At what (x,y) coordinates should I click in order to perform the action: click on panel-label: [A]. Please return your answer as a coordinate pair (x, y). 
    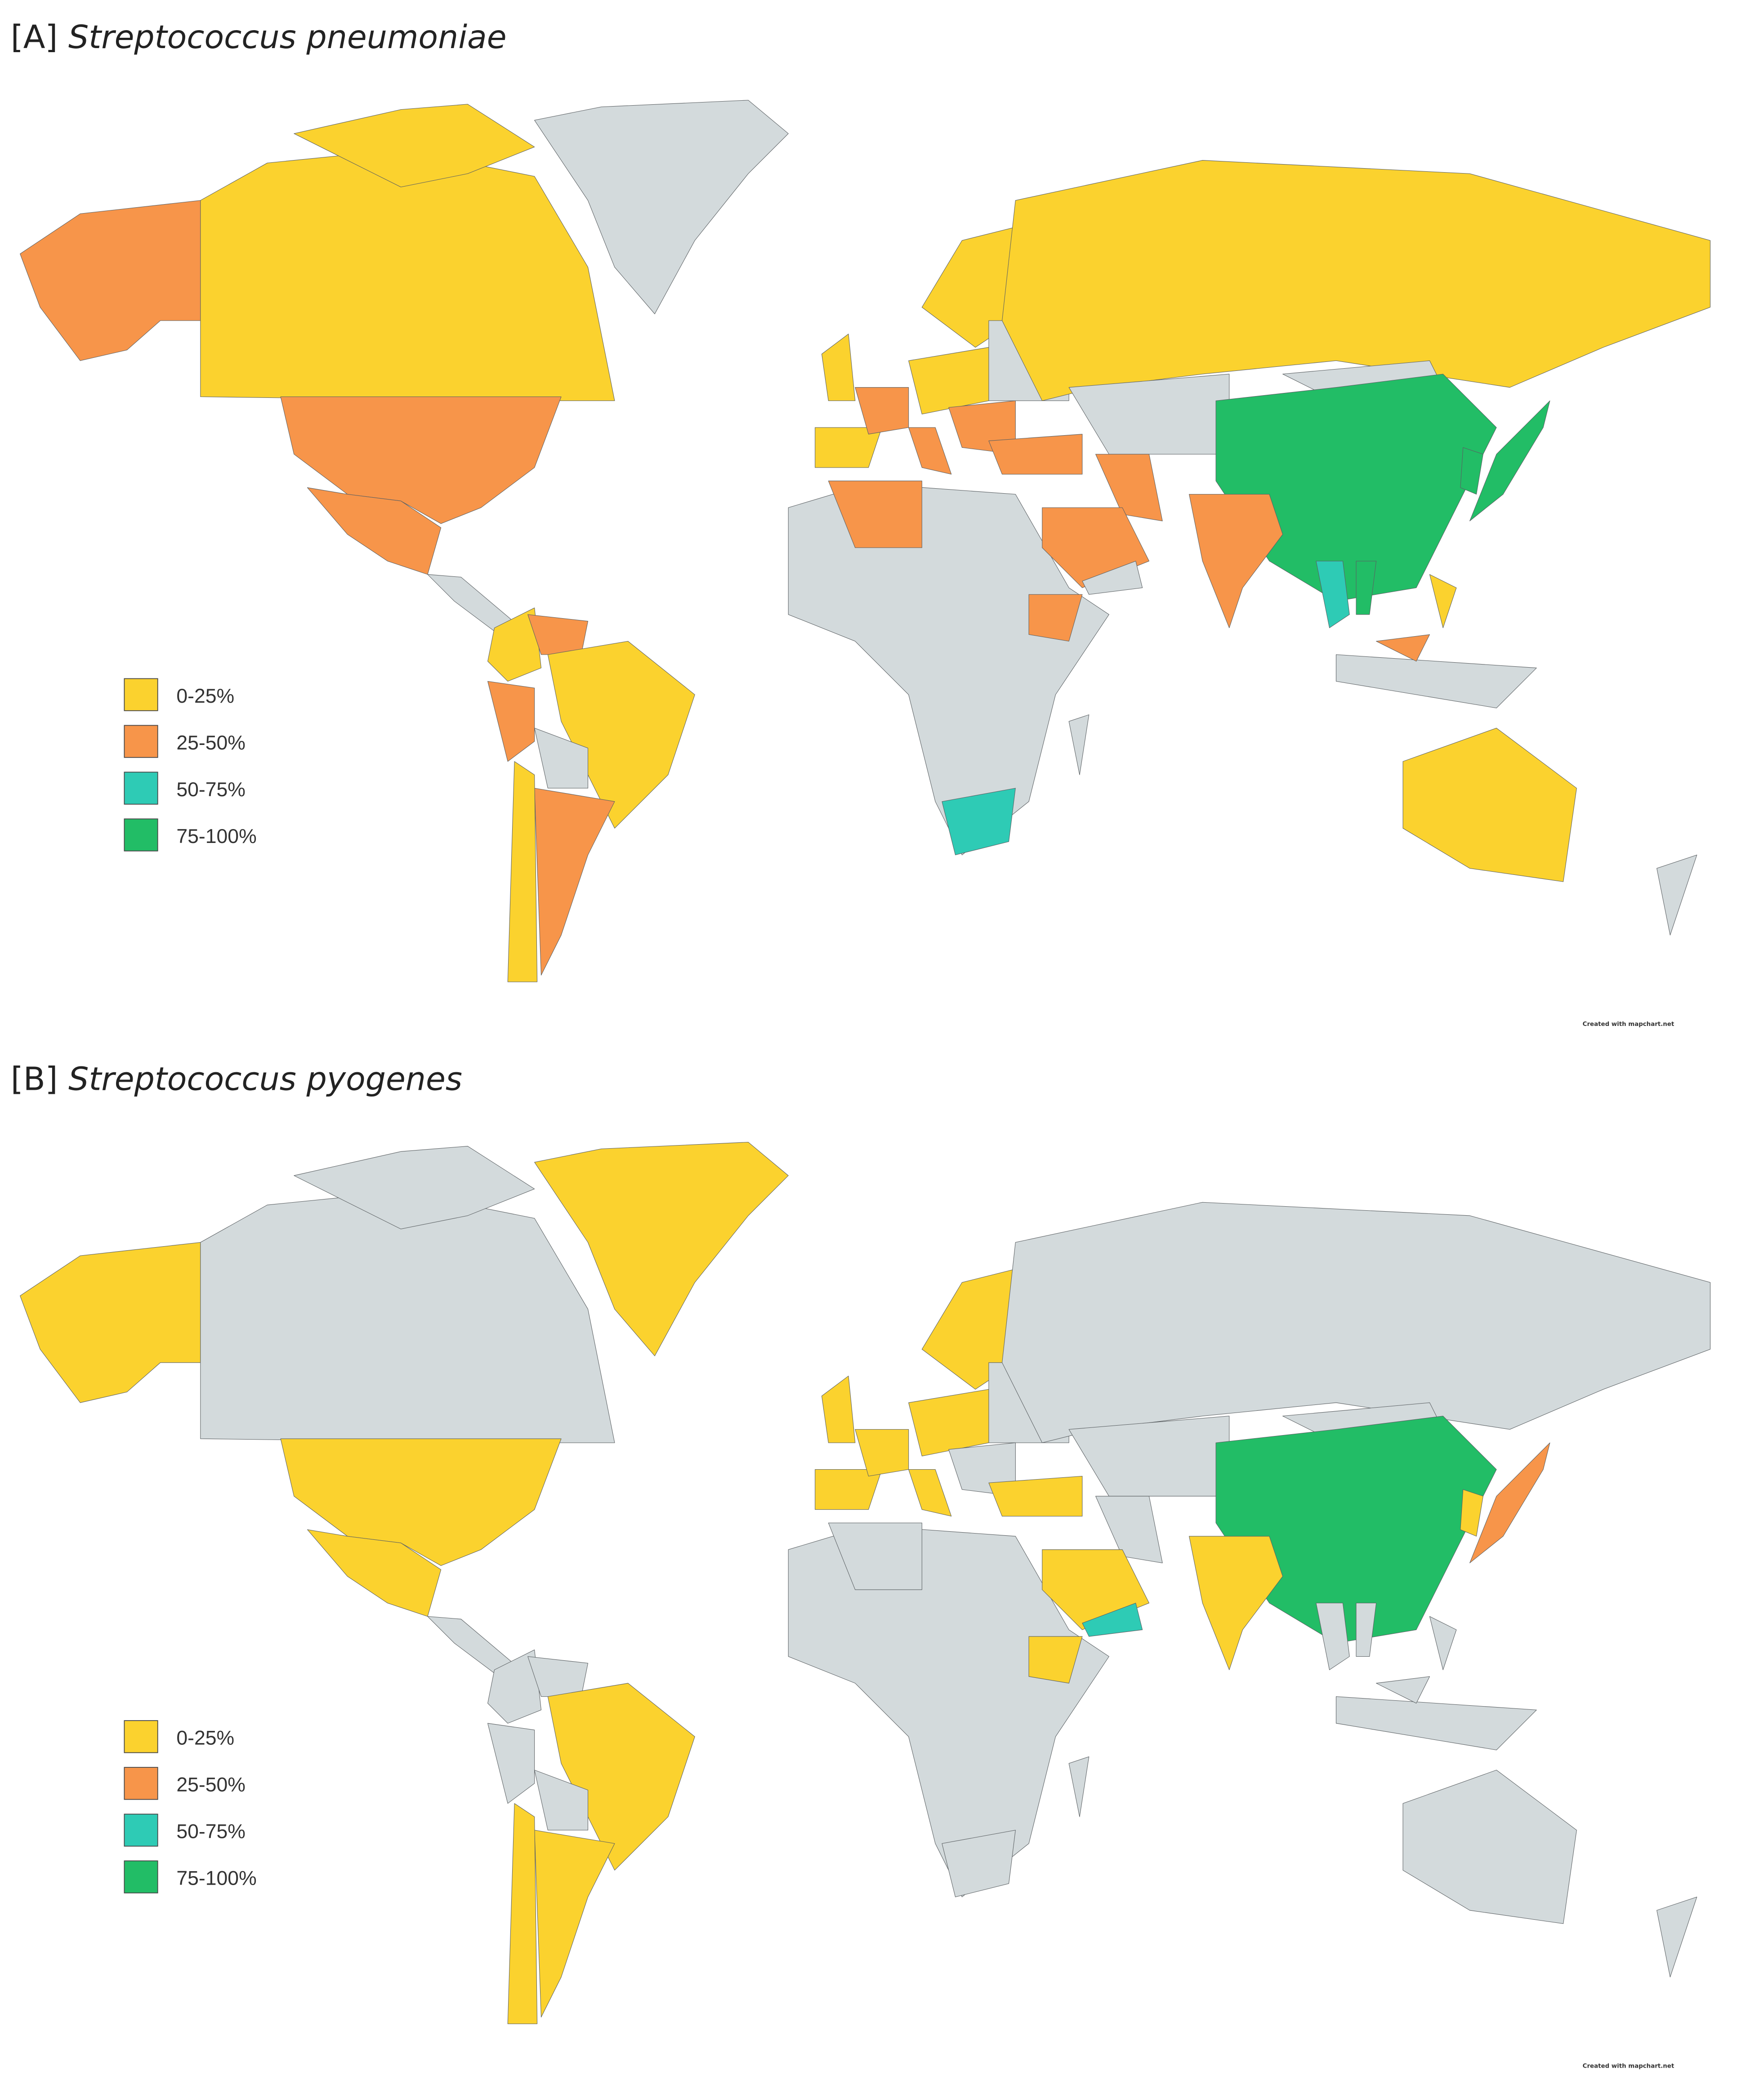
    Looking at the image, I should click on (34, 37).